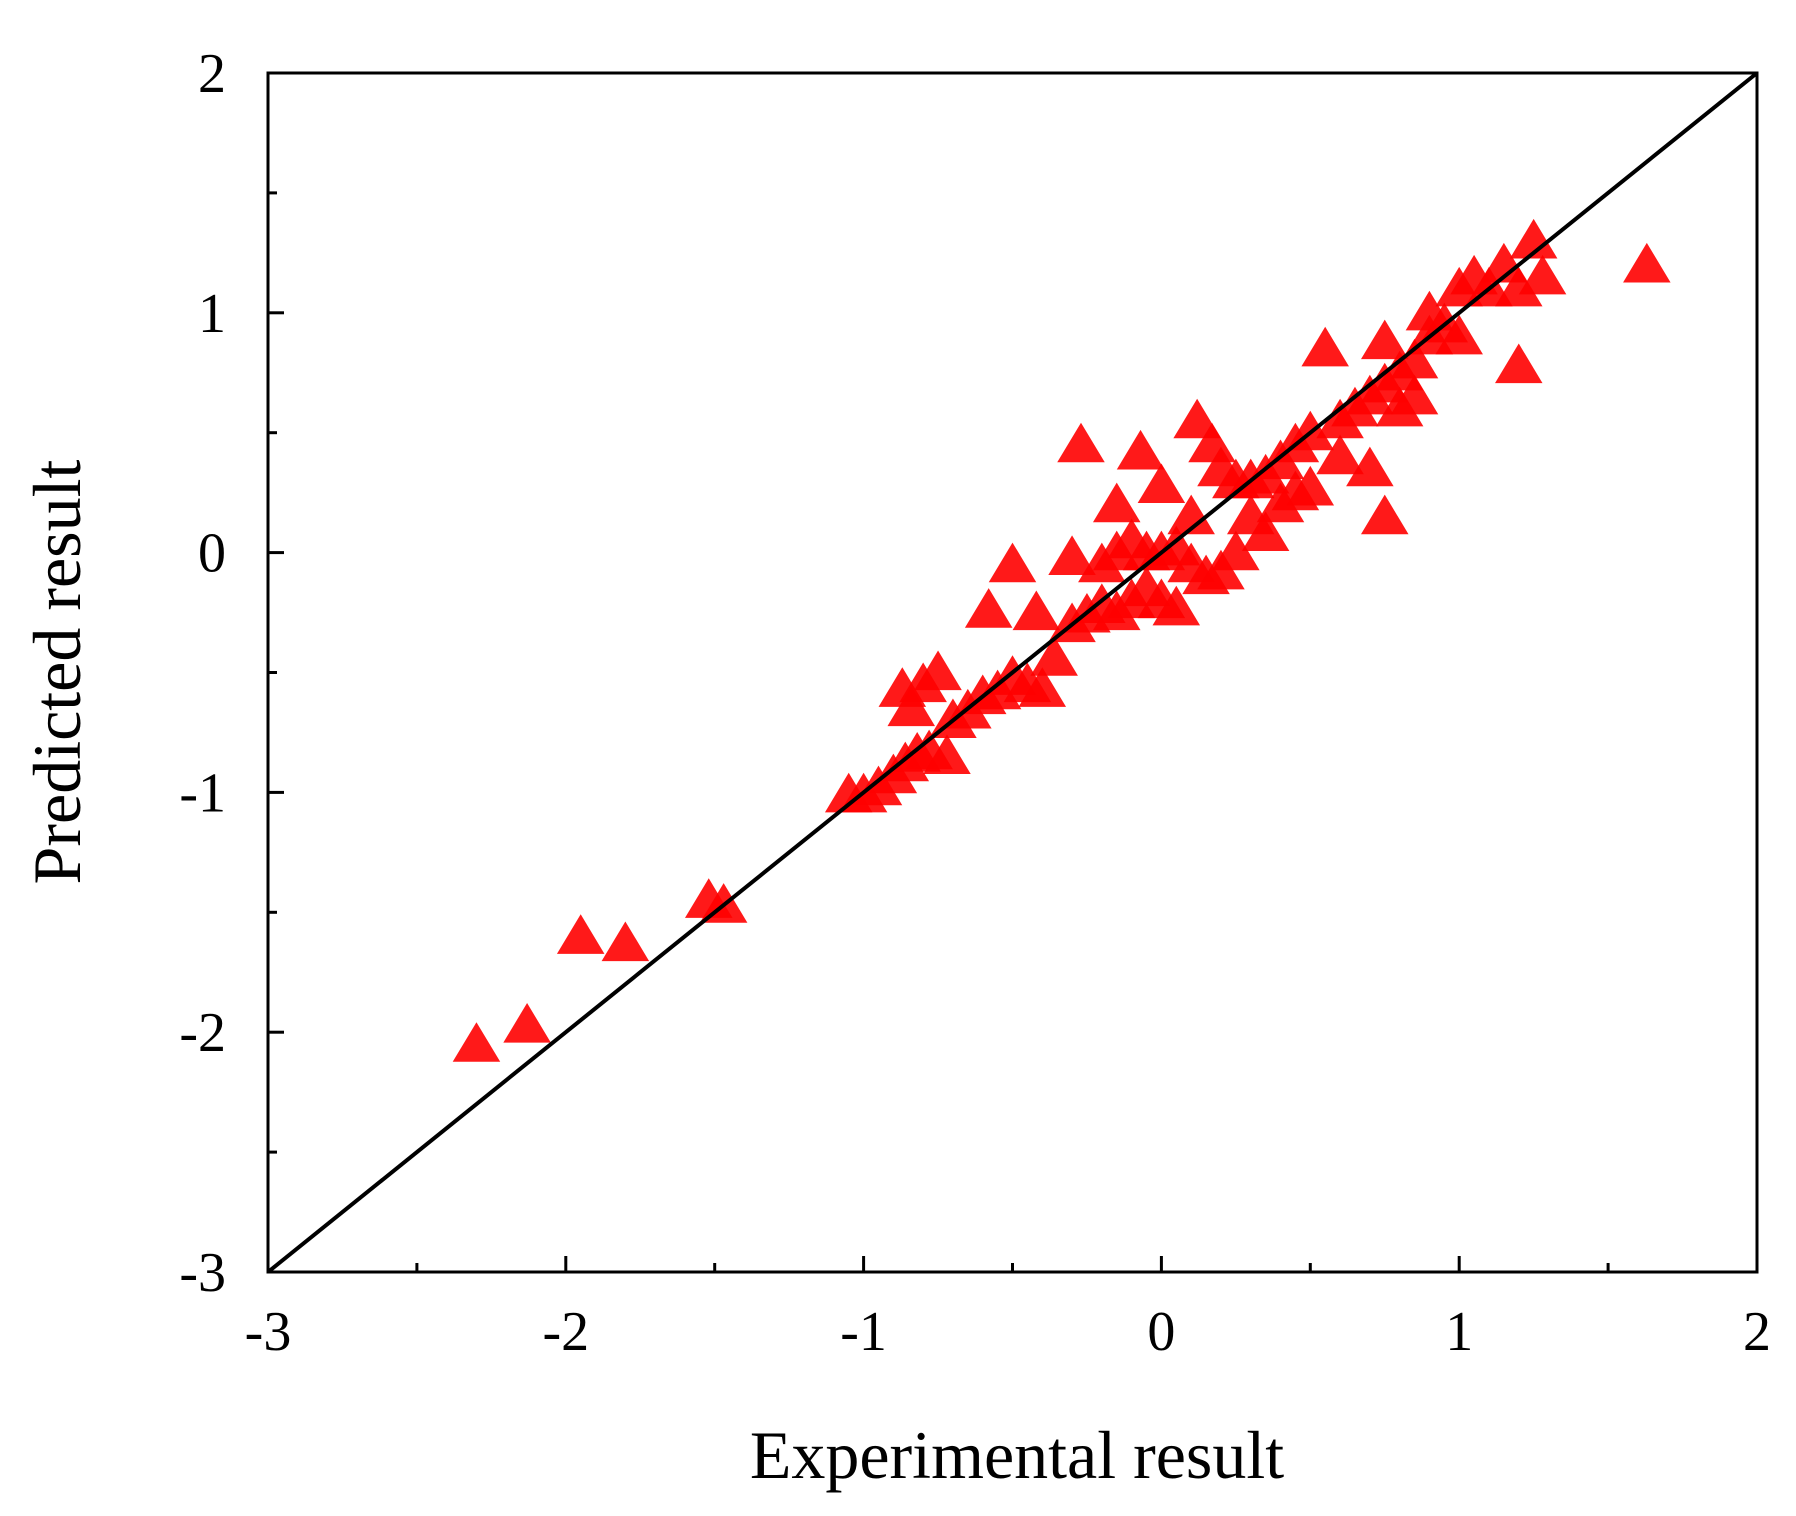 Image resolution: width=1796 pixels, height=1516 pixels. What do you see at coordinates (202, 673) in the screenshot?
I see `y-tick-labels: -3 -2 -1 0 1 2` at bounding box center [202, 673].